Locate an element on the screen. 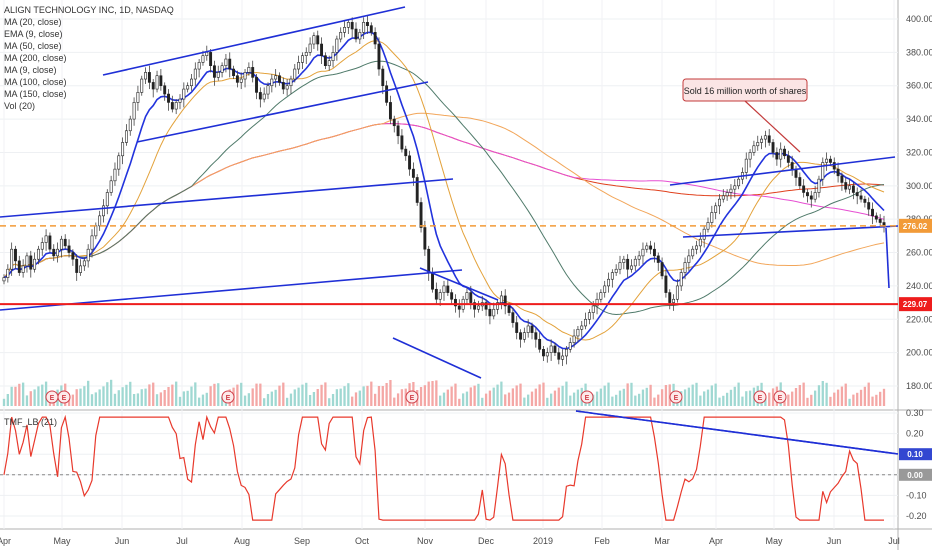  legend-entry: MA (100, close) is located at coordinates (35, 82).